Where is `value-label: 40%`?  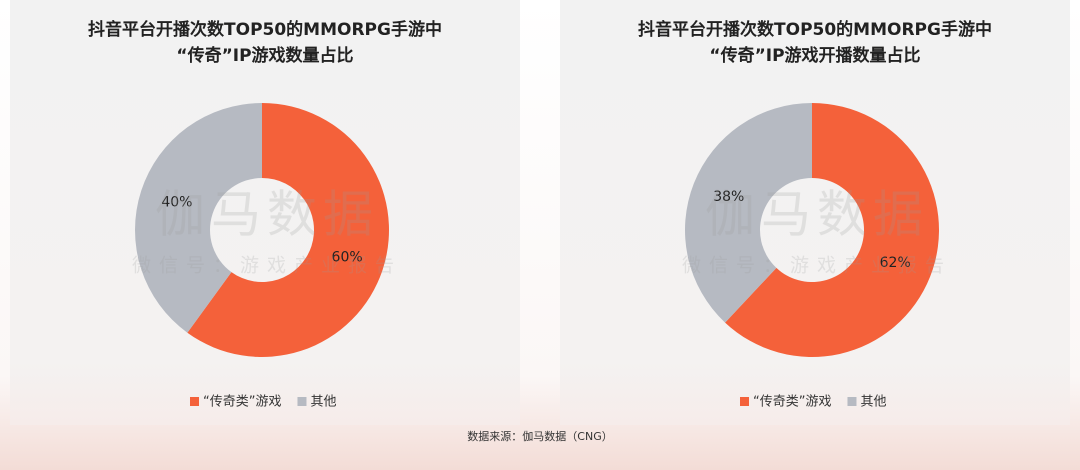 value-label: 40% is located at coordinates (176, 202).